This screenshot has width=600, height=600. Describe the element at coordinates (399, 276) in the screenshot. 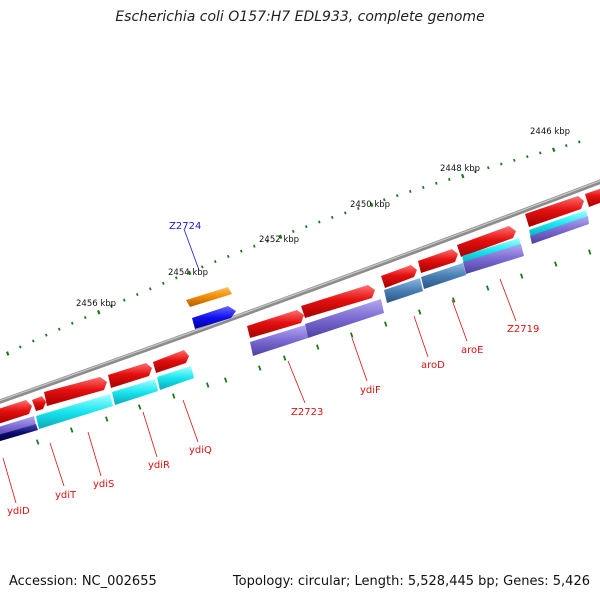

I see `gene-arrow-aroD` at that location.